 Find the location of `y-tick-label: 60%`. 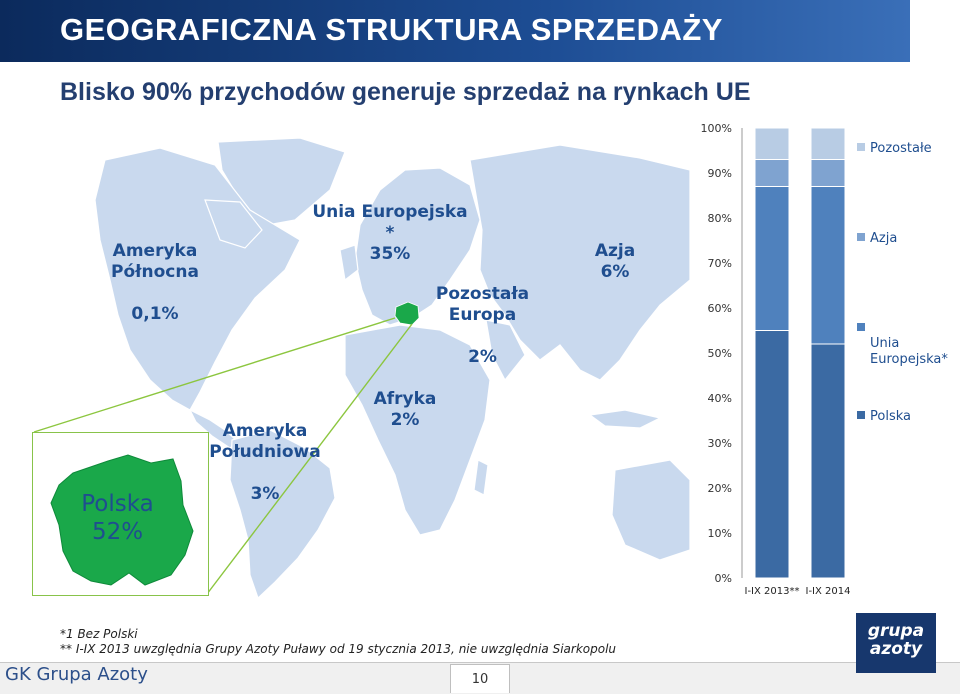

y-tick-label: 60% is located at coordinates (720, 308).